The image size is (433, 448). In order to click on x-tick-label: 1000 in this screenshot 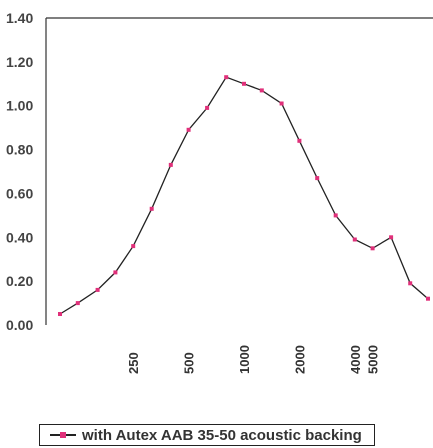, I will do `click(244, 359)`.